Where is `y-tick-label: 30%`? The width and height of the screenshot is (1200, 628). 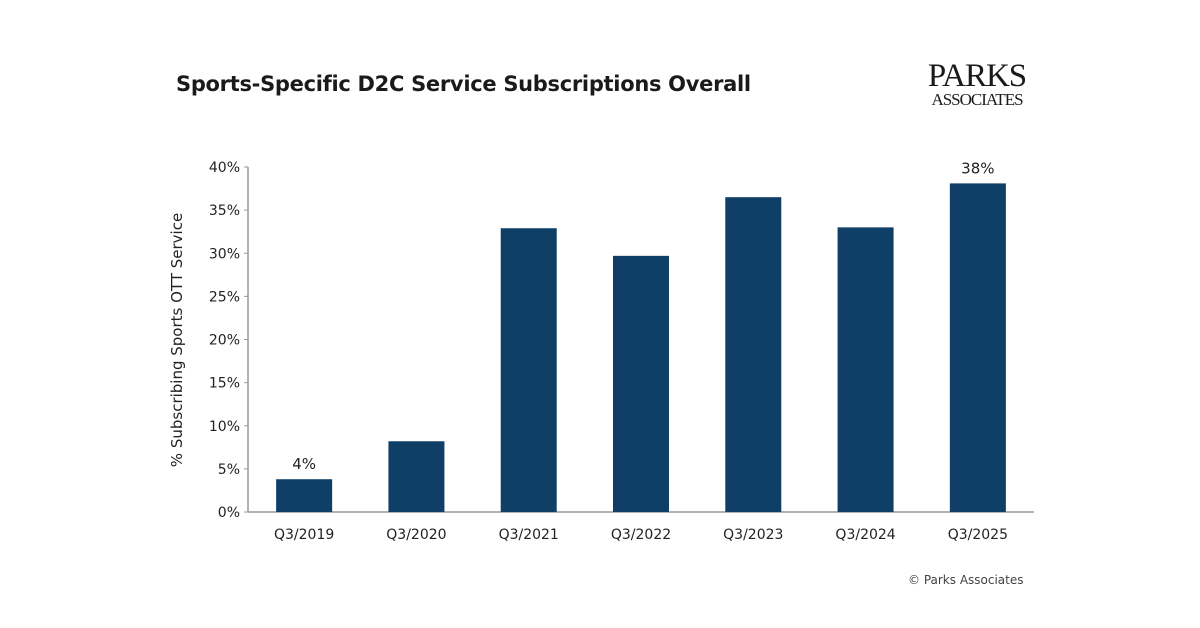
y-tick-label: 30% is located at coordinates (224, 254).